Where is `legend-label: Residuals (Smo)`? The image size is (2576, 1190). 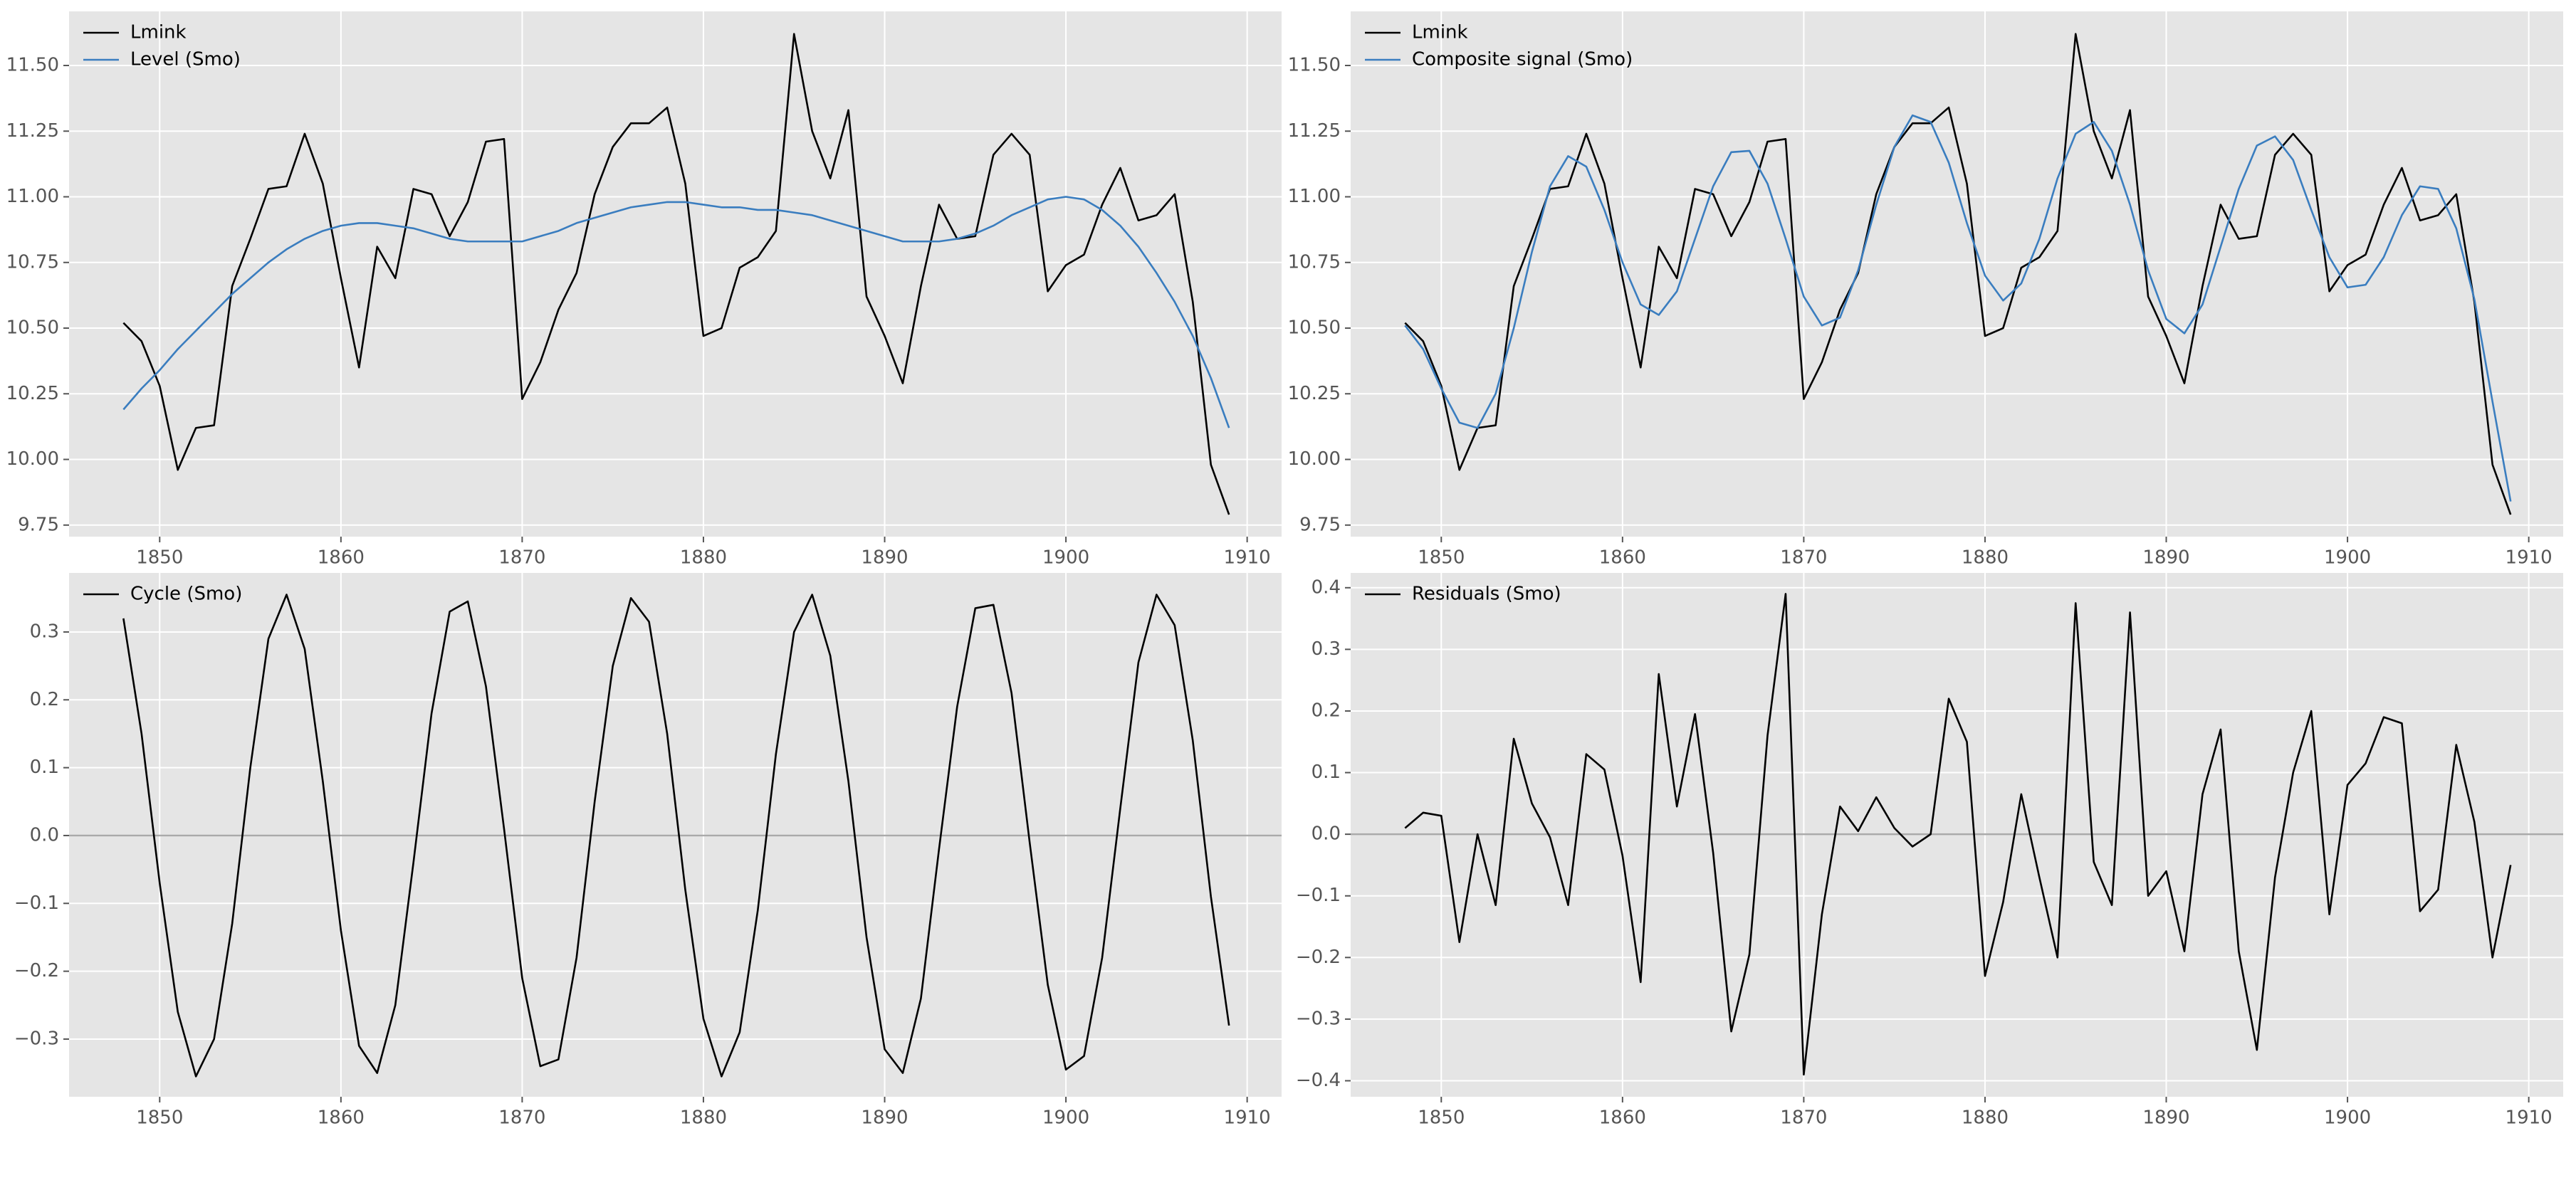 legend-label: Residuals (Smo) is located at coordinates (1486, 594).